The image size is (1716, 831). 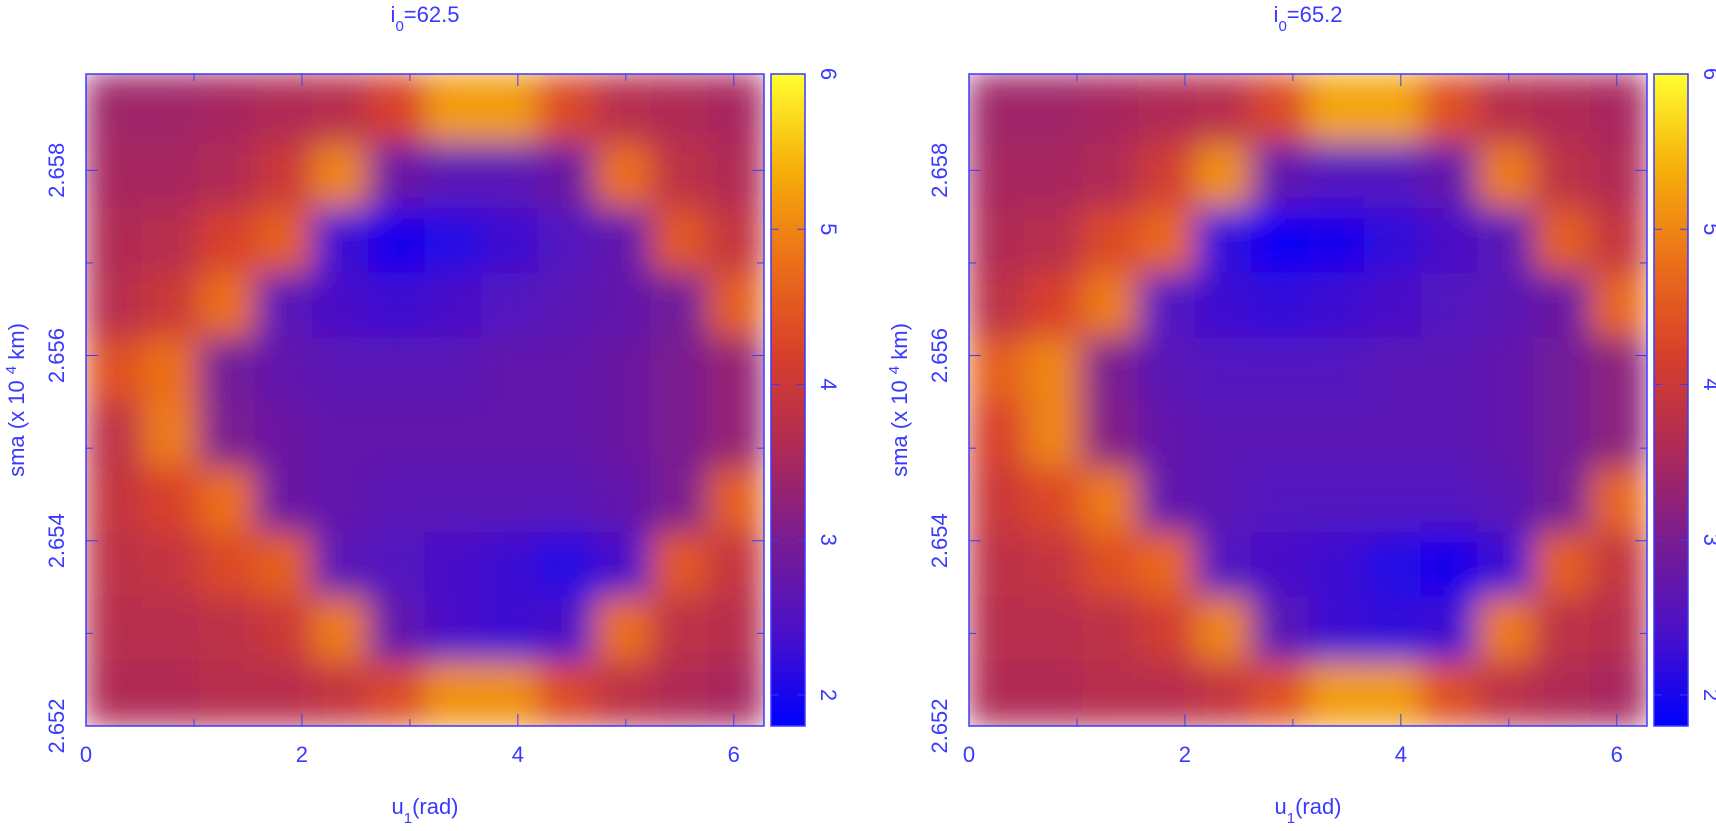 What do you see at coordinates (56, 540) in the screenshot?
I see `y-tick-label: 2.654` at bounding box center [56, 540].